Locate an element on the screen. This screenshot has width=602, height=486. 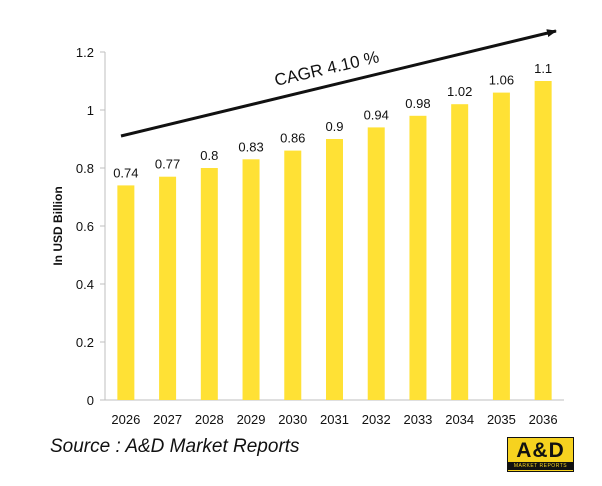
x-tick-label: 2032 is located at coordinates (376, 419).